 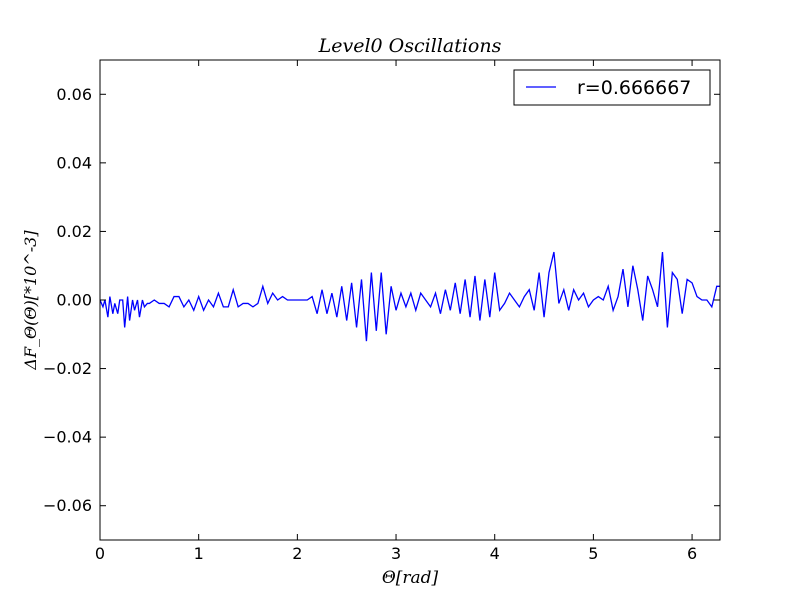 What do you see at coordinates (67, 368) in the screenshot?
I see `y-tick-label-2: −0.02` at bounding box center [67, 368].